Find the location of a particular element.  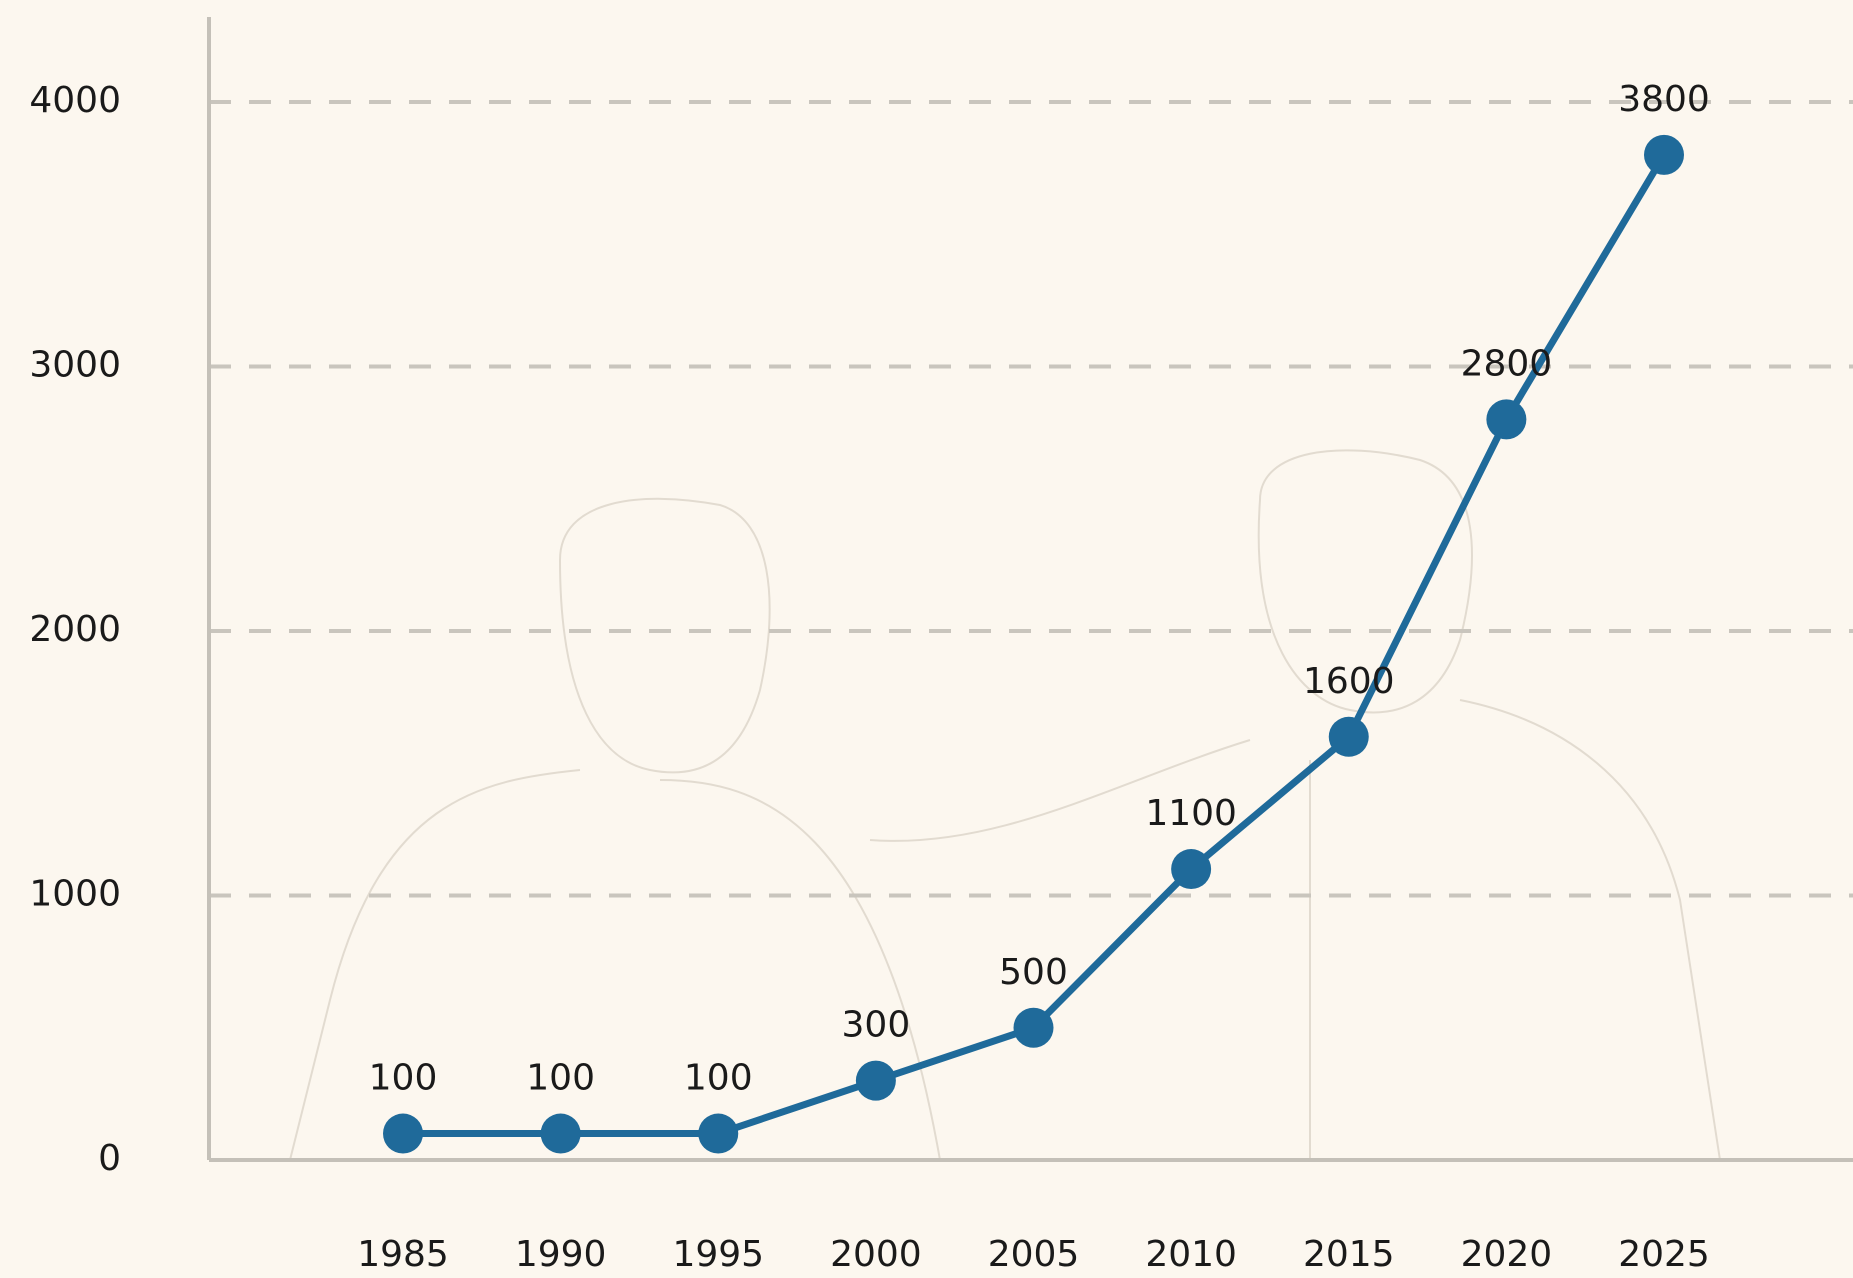

y-tick-label: 1000 is located at coordinates (75, 894).